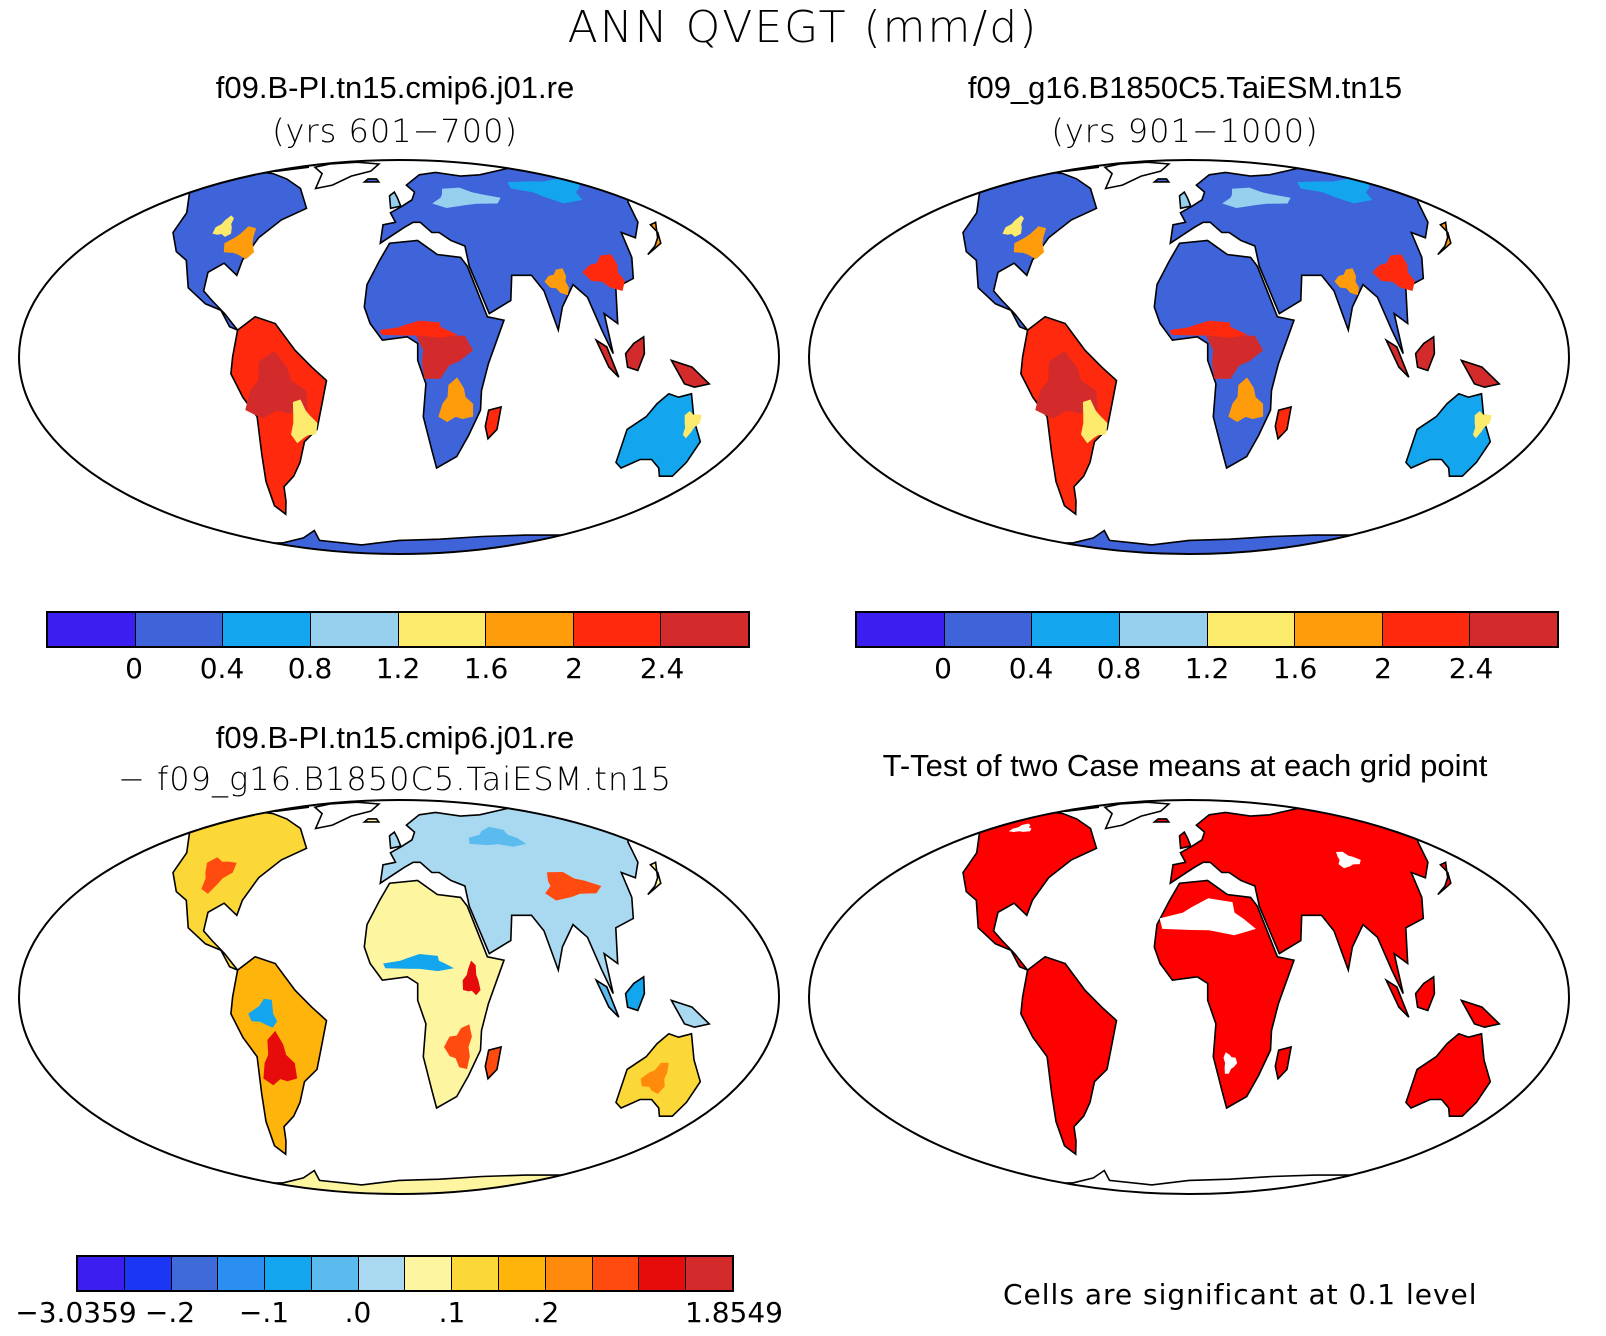  I want to click on colorbar-tick-label: 0.4, so click(222, 668).